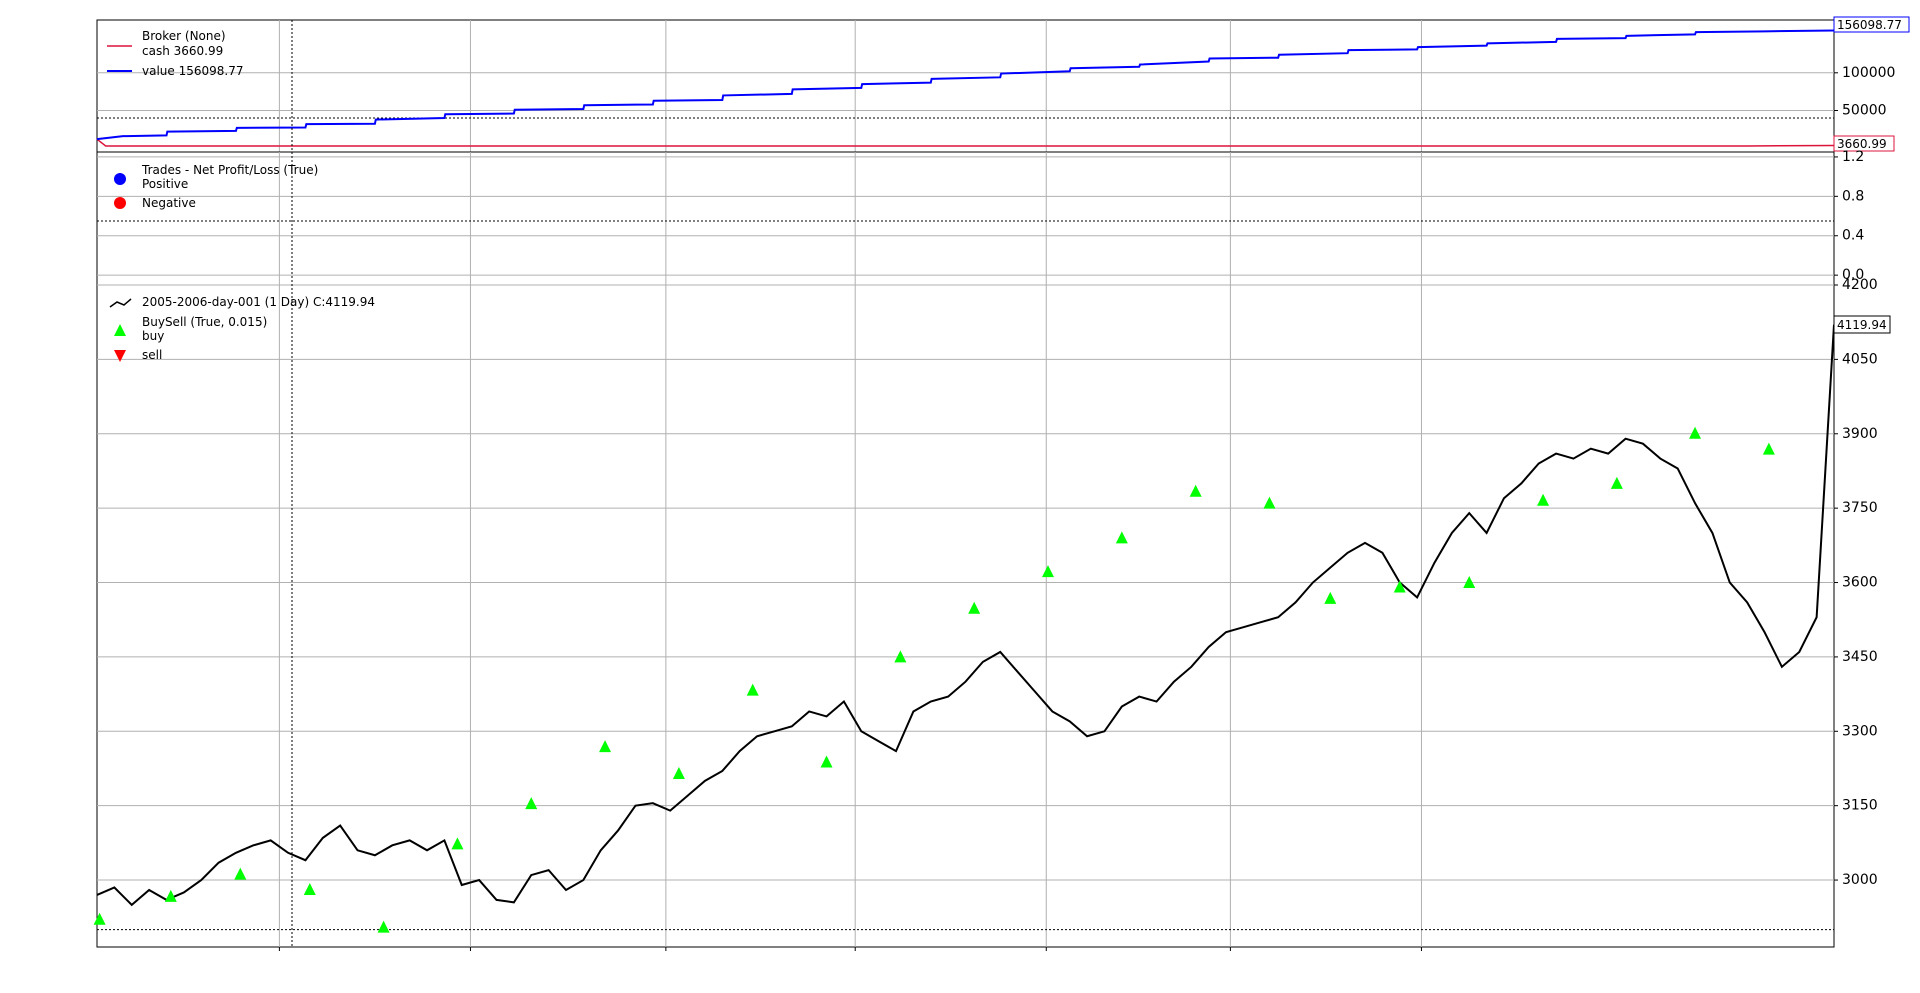 The height and width of the screenshot is (993, 1920). I want to click on cash-last-tag-box, so click(1864, 143).